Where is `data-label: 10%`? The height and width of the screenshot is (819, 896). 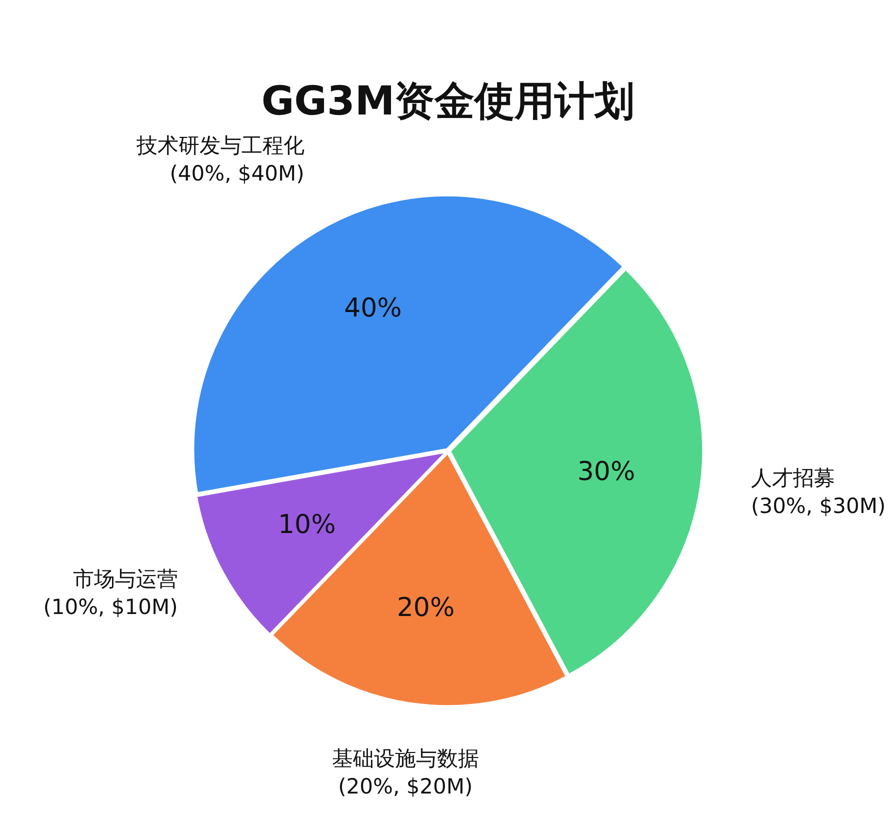
data-label: 10% is located at coordinates (307, 525).